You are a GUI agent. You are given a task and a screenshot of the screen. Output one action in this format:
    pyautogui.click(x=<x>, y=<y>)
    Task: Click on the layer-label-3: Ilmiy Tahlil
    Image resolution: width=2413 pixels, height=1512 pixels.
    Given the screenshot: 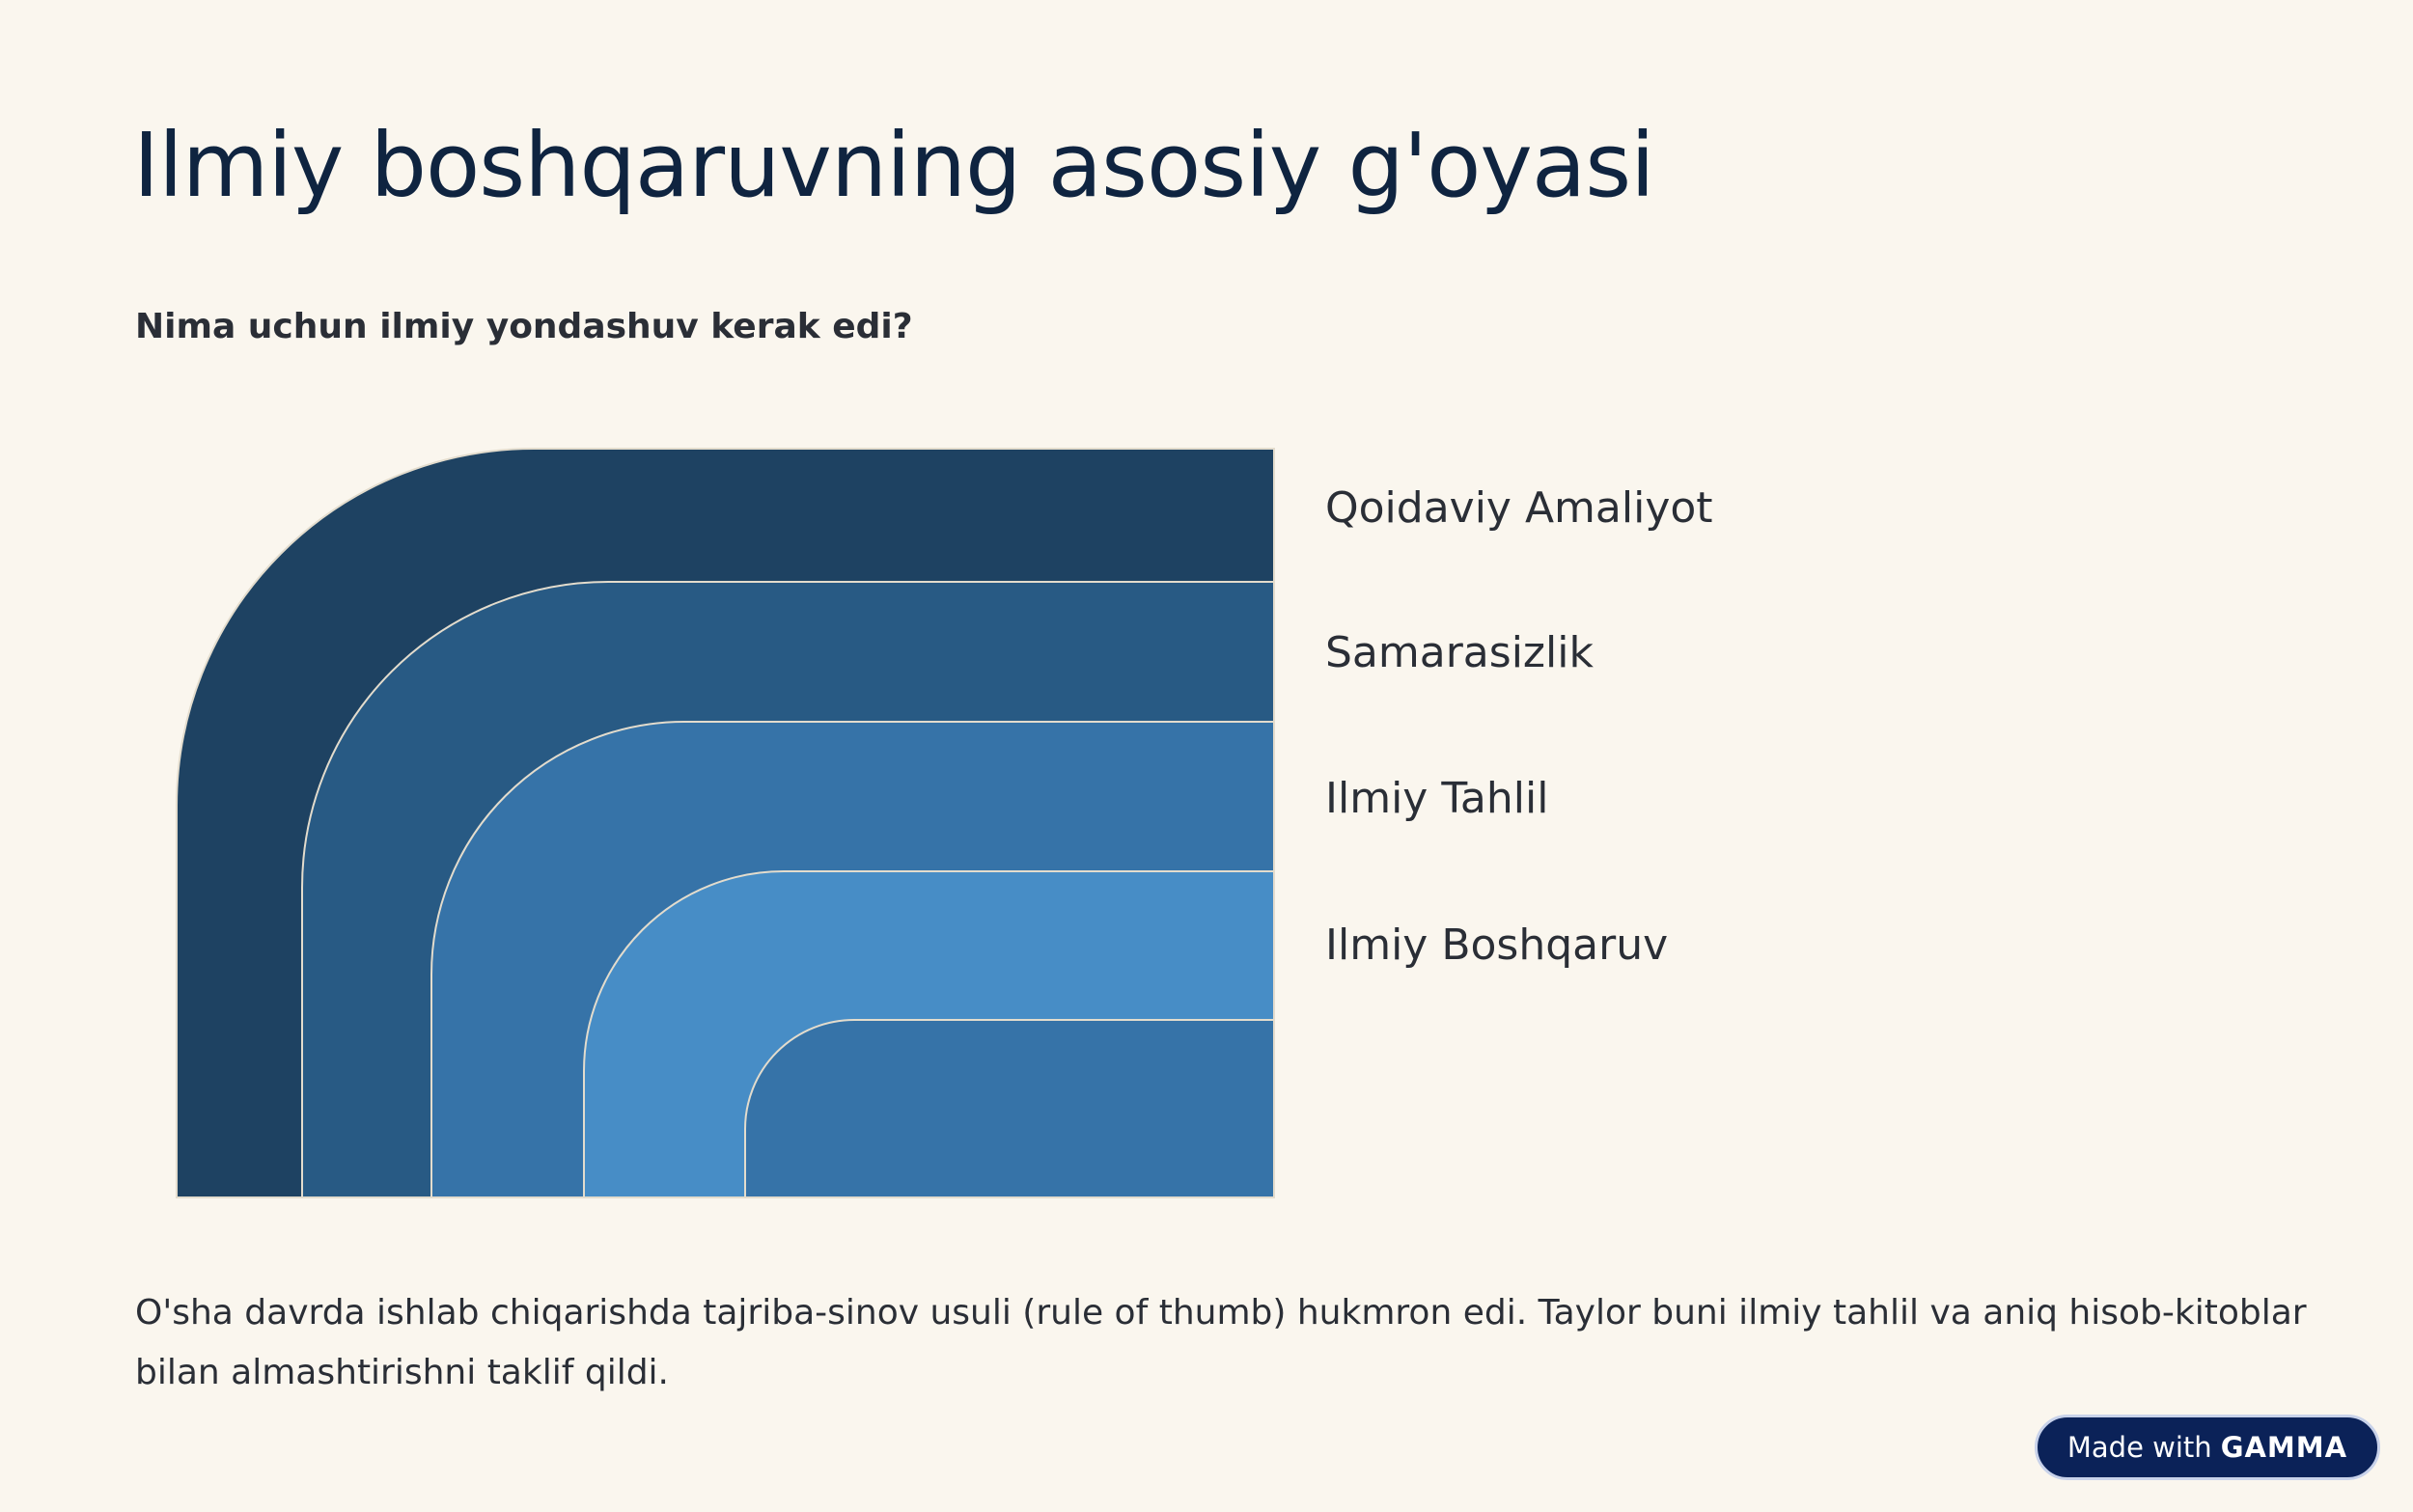 What is the action you would take?
    pyautogui.click(x=1437, y=798)
    